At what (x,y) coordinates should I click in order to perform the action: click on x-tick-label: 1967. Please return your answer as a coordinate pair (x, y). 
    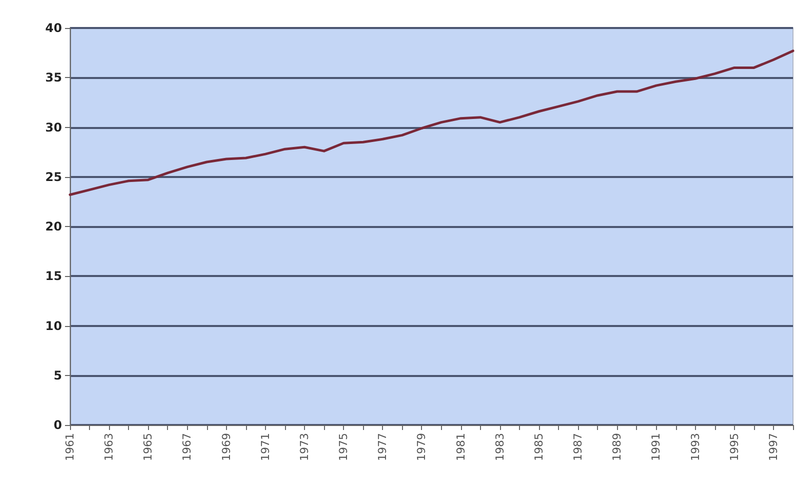
    Looking at the image, I should click on (187, 447).